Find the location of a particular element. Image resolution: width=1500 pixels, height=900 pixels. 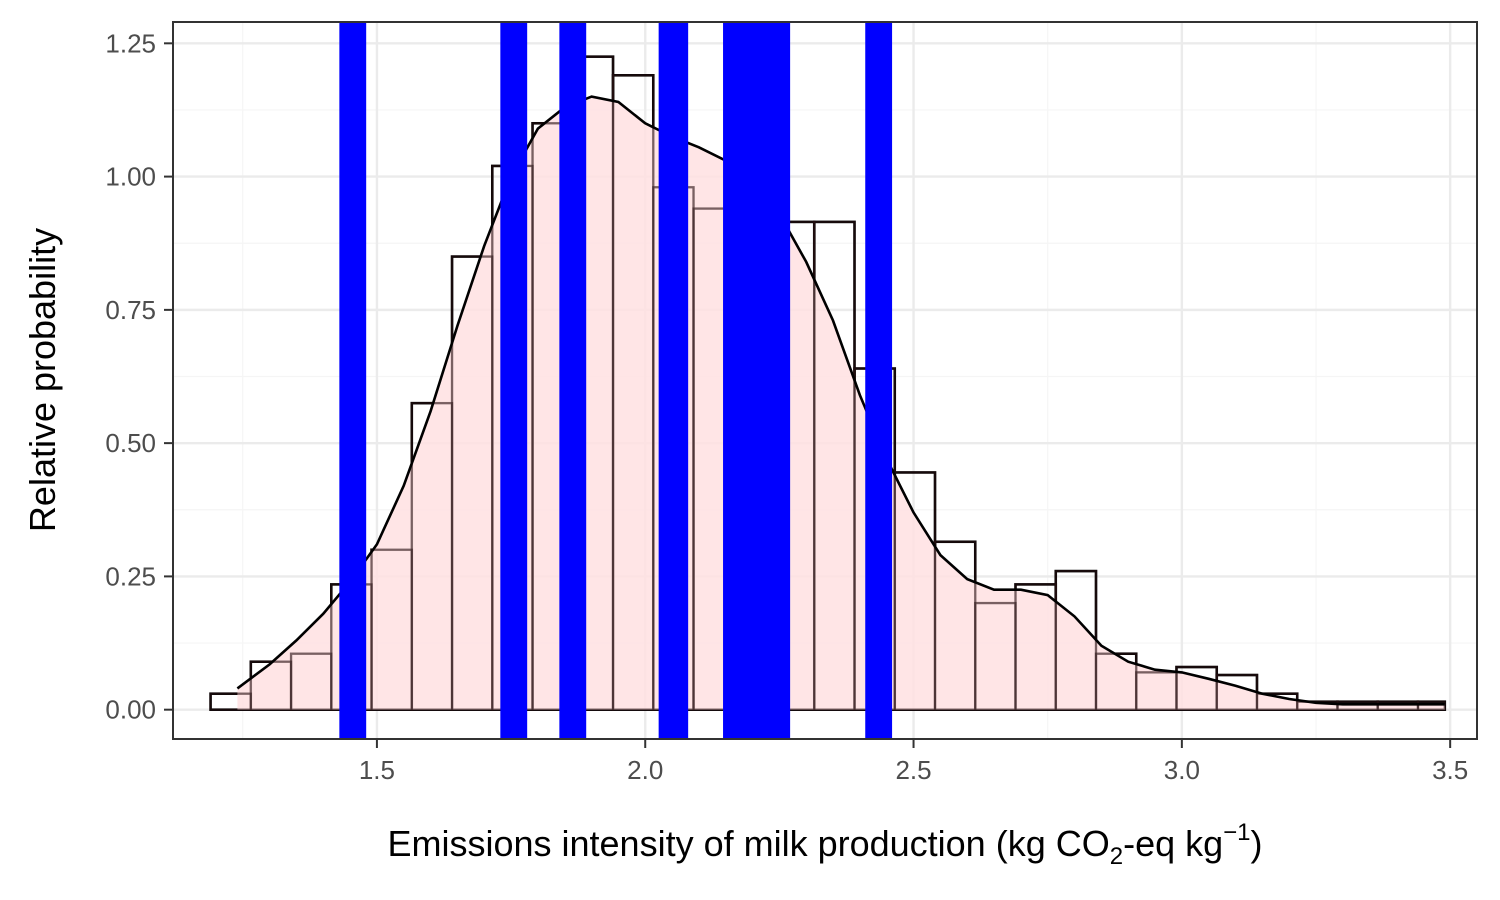

y-tick-label: 0.25 is located at coordinates (130, 576).